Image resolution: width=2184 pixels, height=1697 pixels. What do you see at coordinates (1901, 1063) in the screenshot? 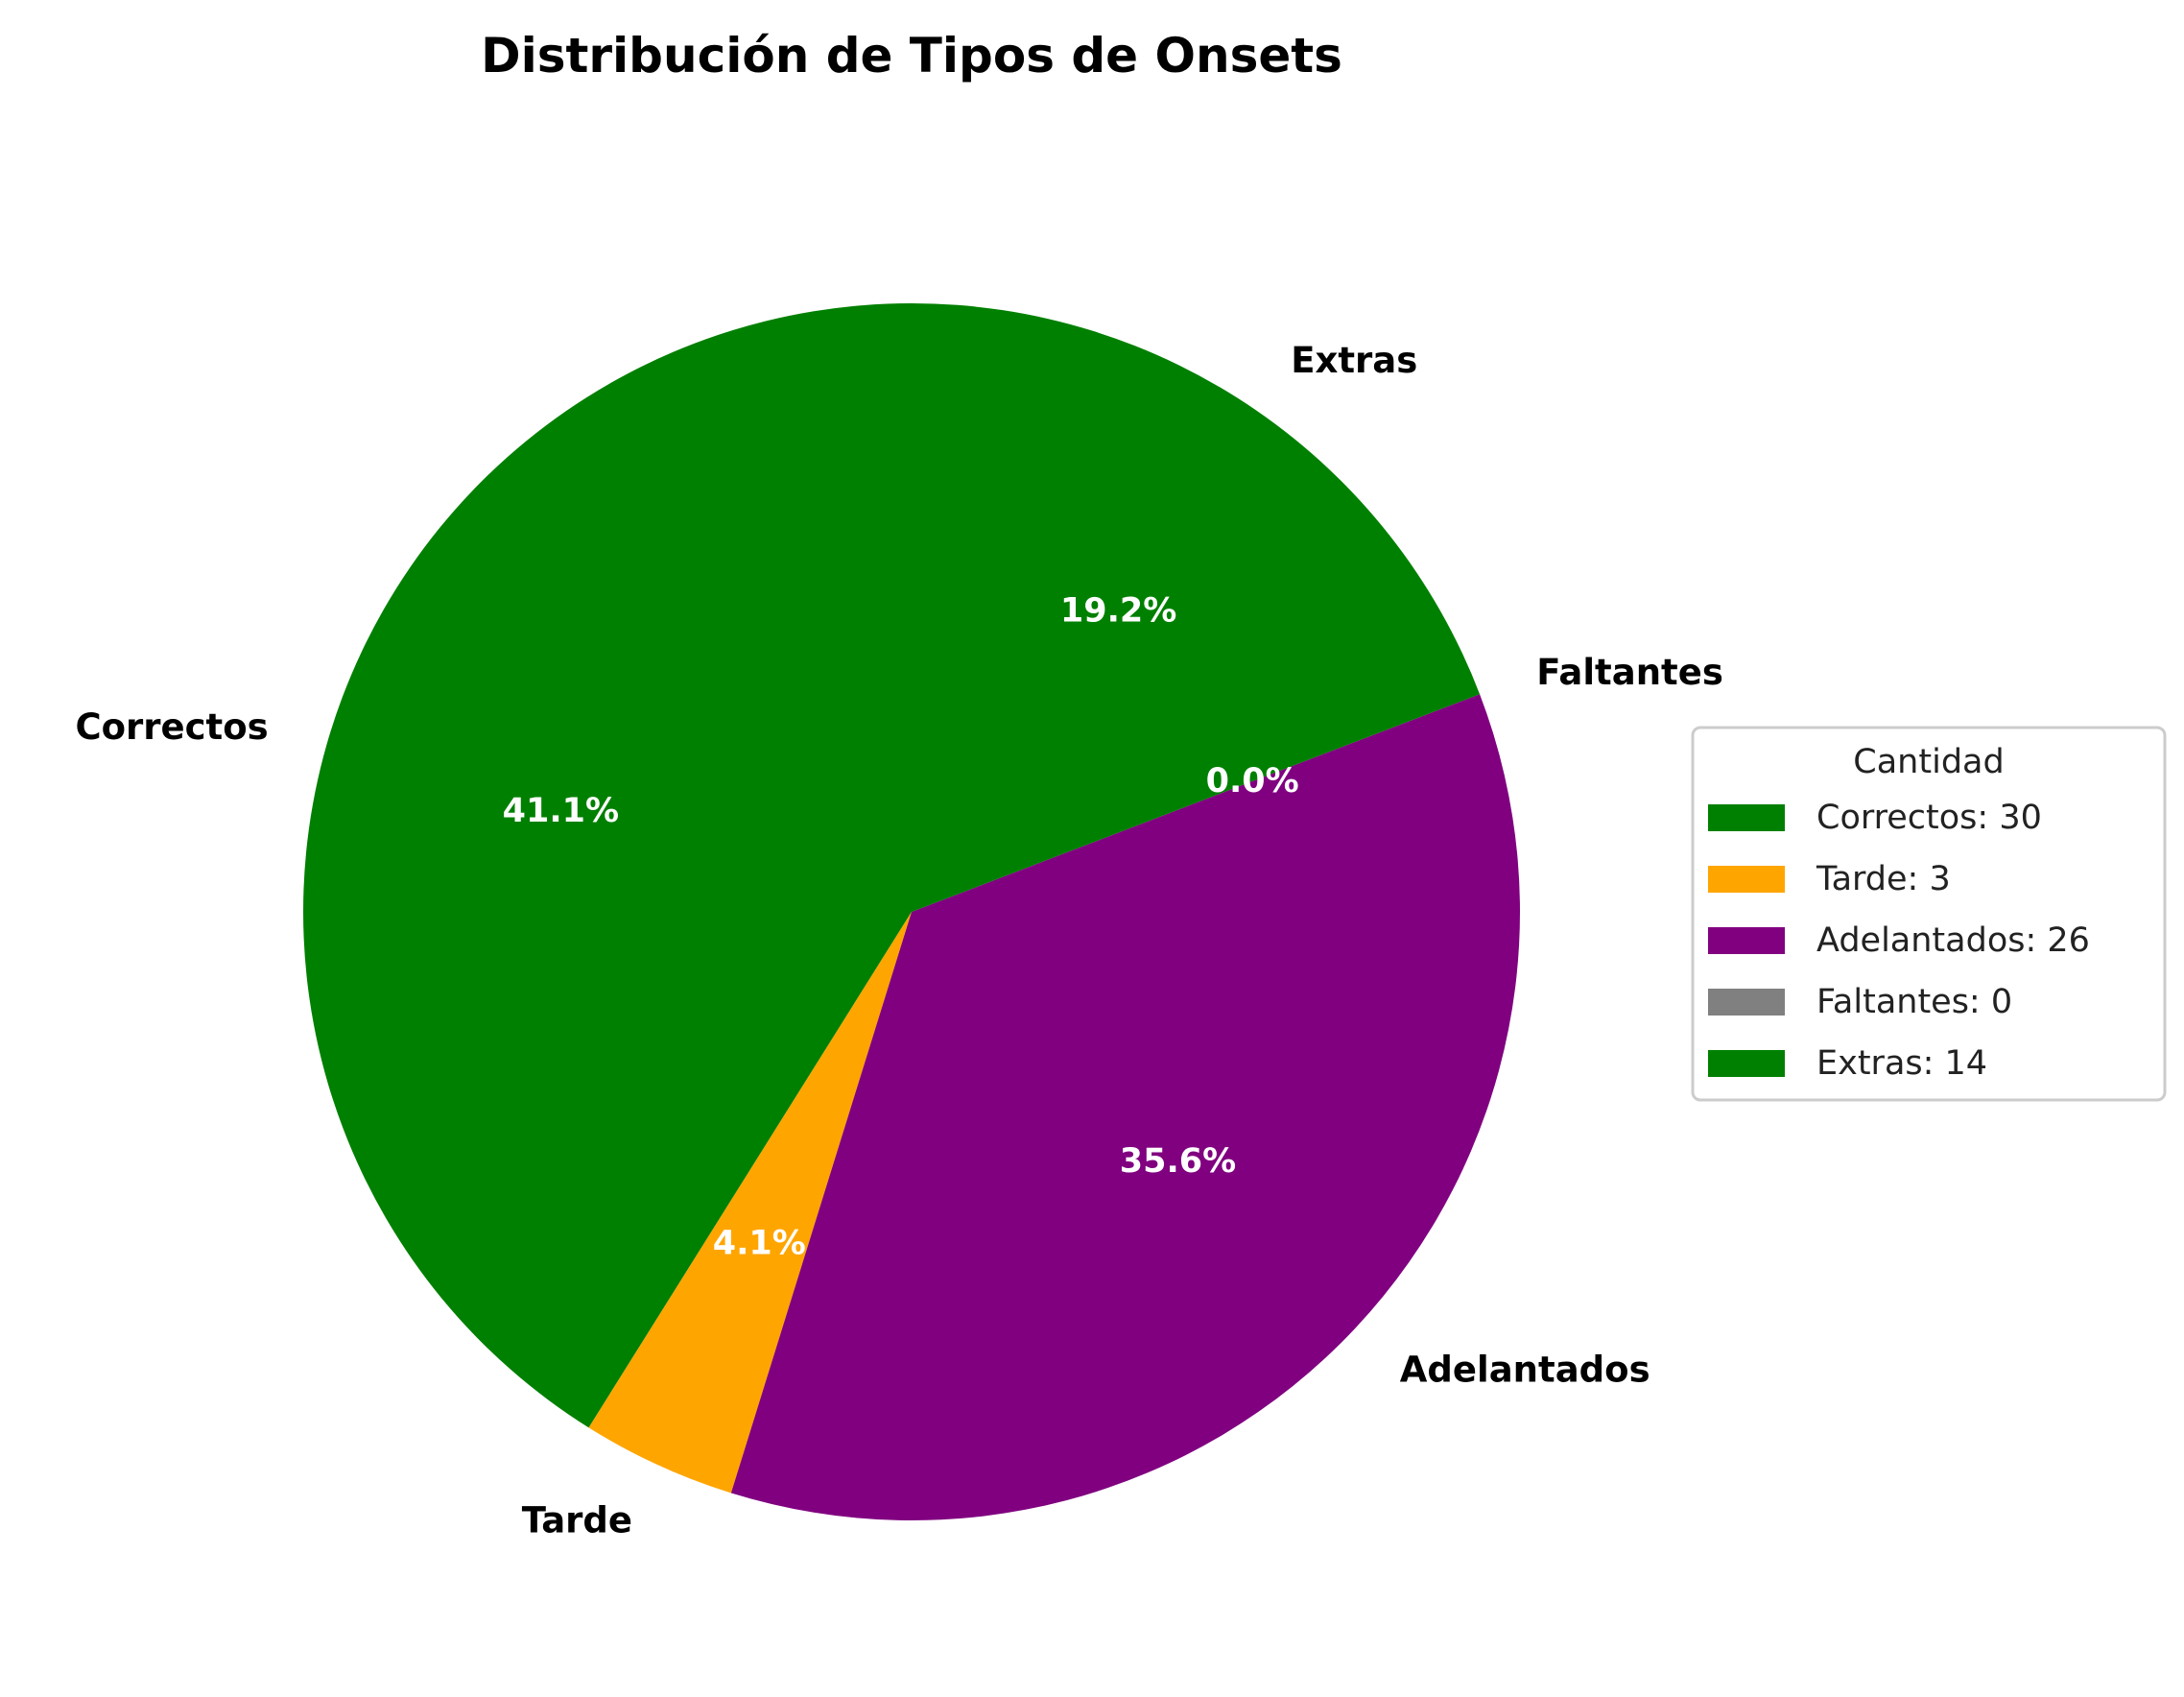
I see `legend-entry-extras: Extras: 14` at bounding box center [1901, 1063].